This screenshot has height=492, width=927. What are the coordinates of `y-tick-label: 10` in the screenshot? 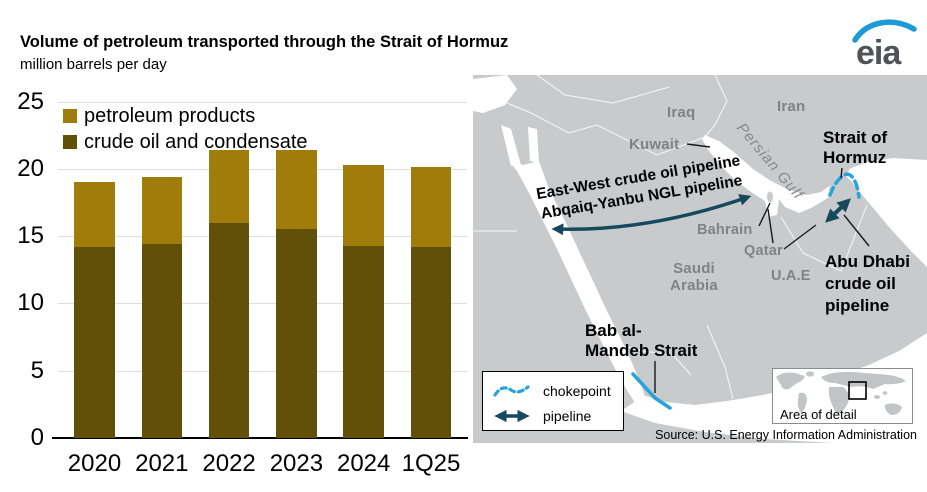 It's located at (30, 303).